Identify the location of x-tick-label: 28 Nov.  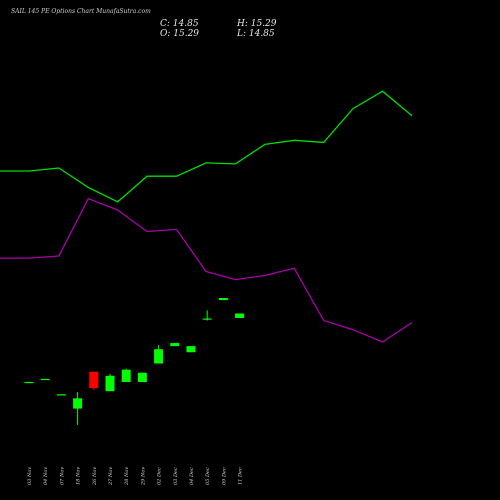
(127, 476).